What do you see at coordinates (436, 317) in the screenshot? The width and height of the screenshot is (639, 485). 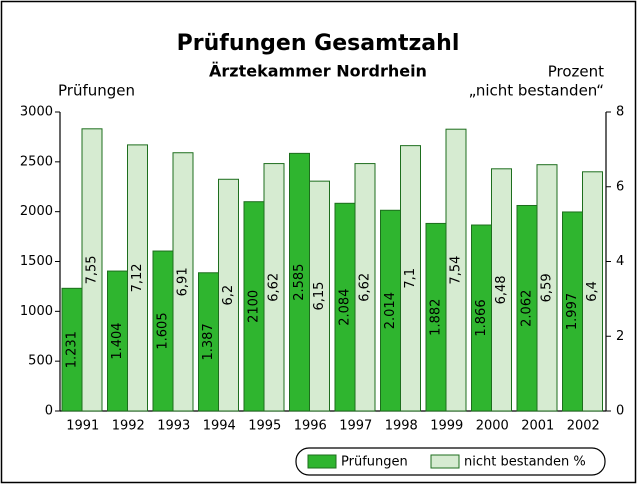 I see `value-label: 1.882` at bounding box center [436, 317].